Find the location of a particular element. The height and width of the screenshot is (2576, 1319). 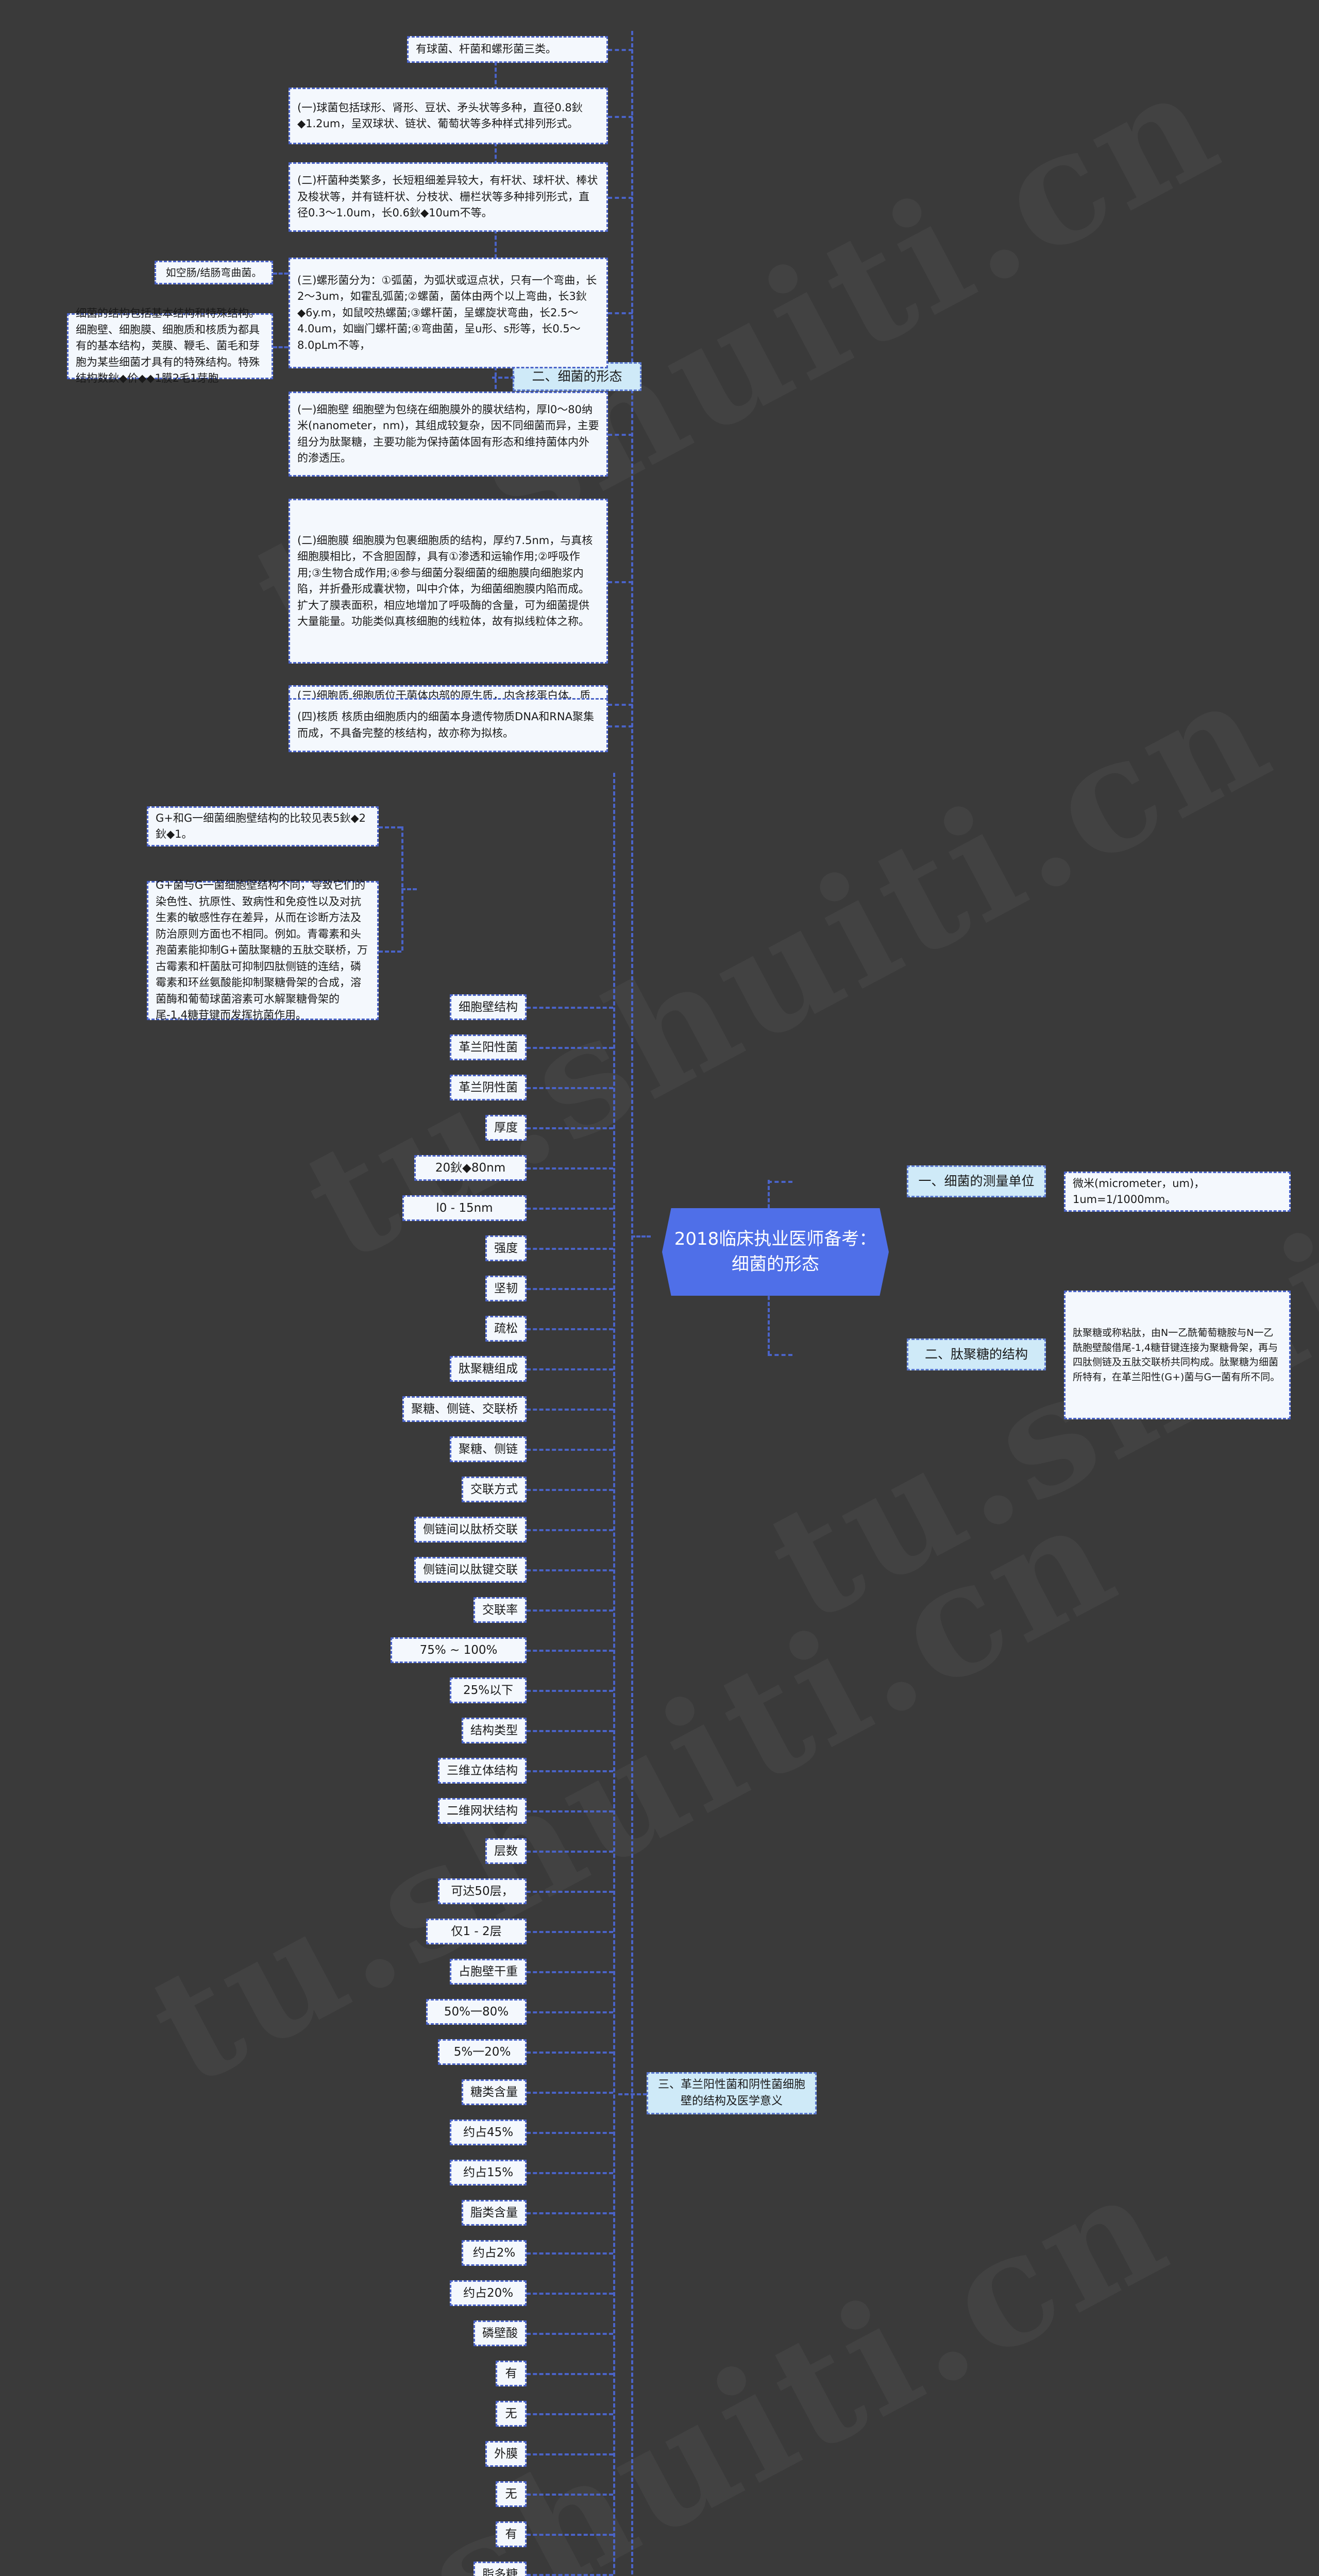

compare-item-8: 疏松 is located at coordinates (506, 1329).